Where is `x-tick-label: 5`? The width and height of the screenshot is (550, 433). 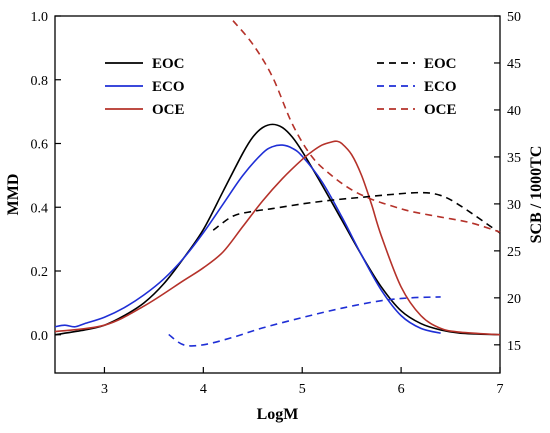
x-tick-label: 5 is located at coordinates (302, 389).